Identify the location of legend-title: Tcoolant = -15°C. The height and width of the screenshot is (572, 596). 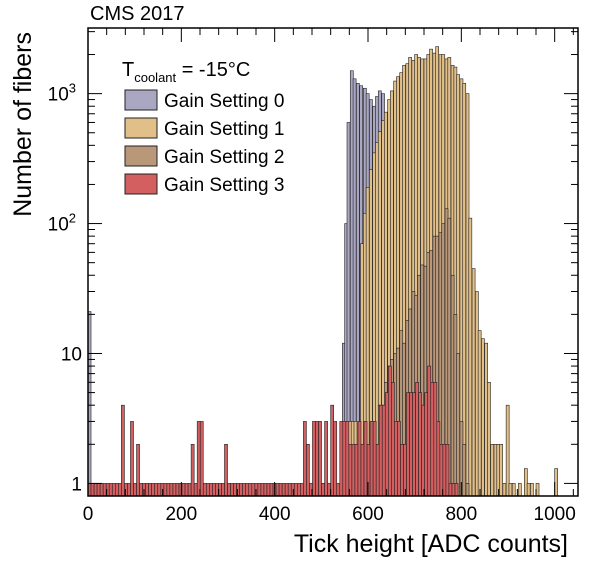
(186, 72).